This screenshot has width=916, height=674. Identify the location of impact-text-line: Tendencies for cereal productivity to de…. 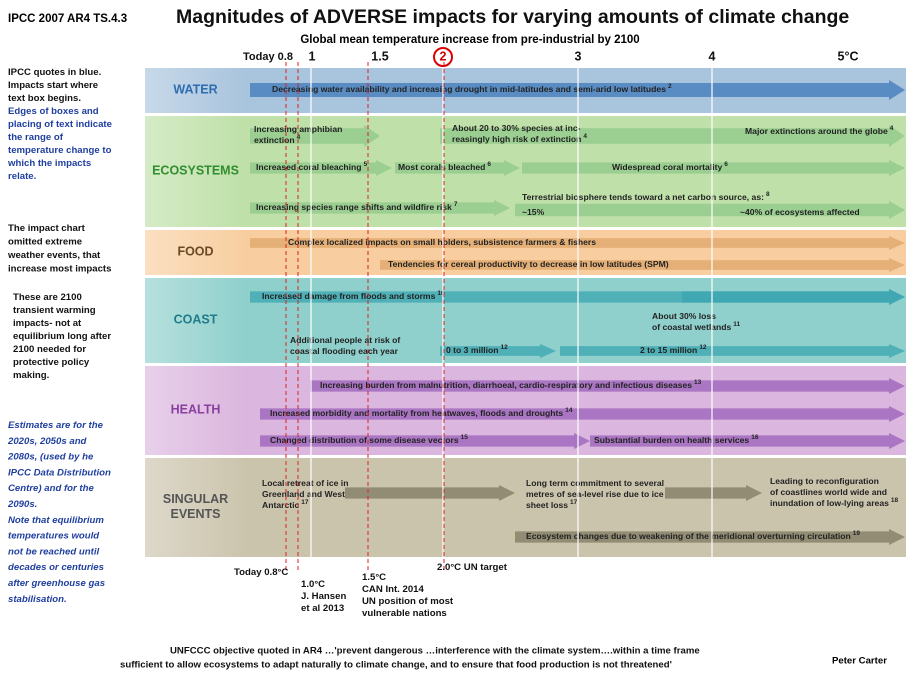
(528, 264).